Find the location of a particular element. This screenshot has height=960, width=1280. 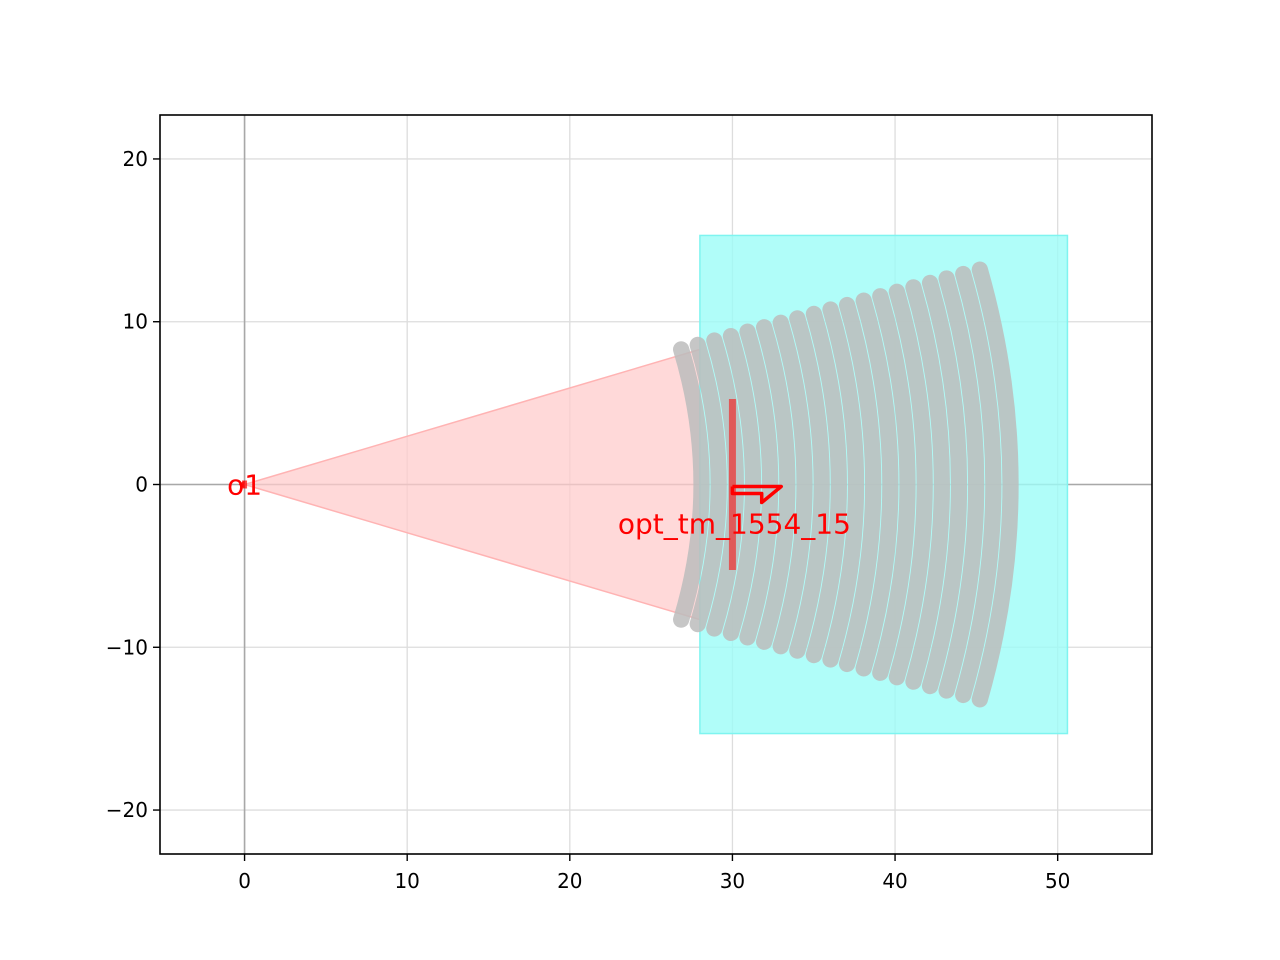

port-arrow-o1 is located at coordinates (241, 484).